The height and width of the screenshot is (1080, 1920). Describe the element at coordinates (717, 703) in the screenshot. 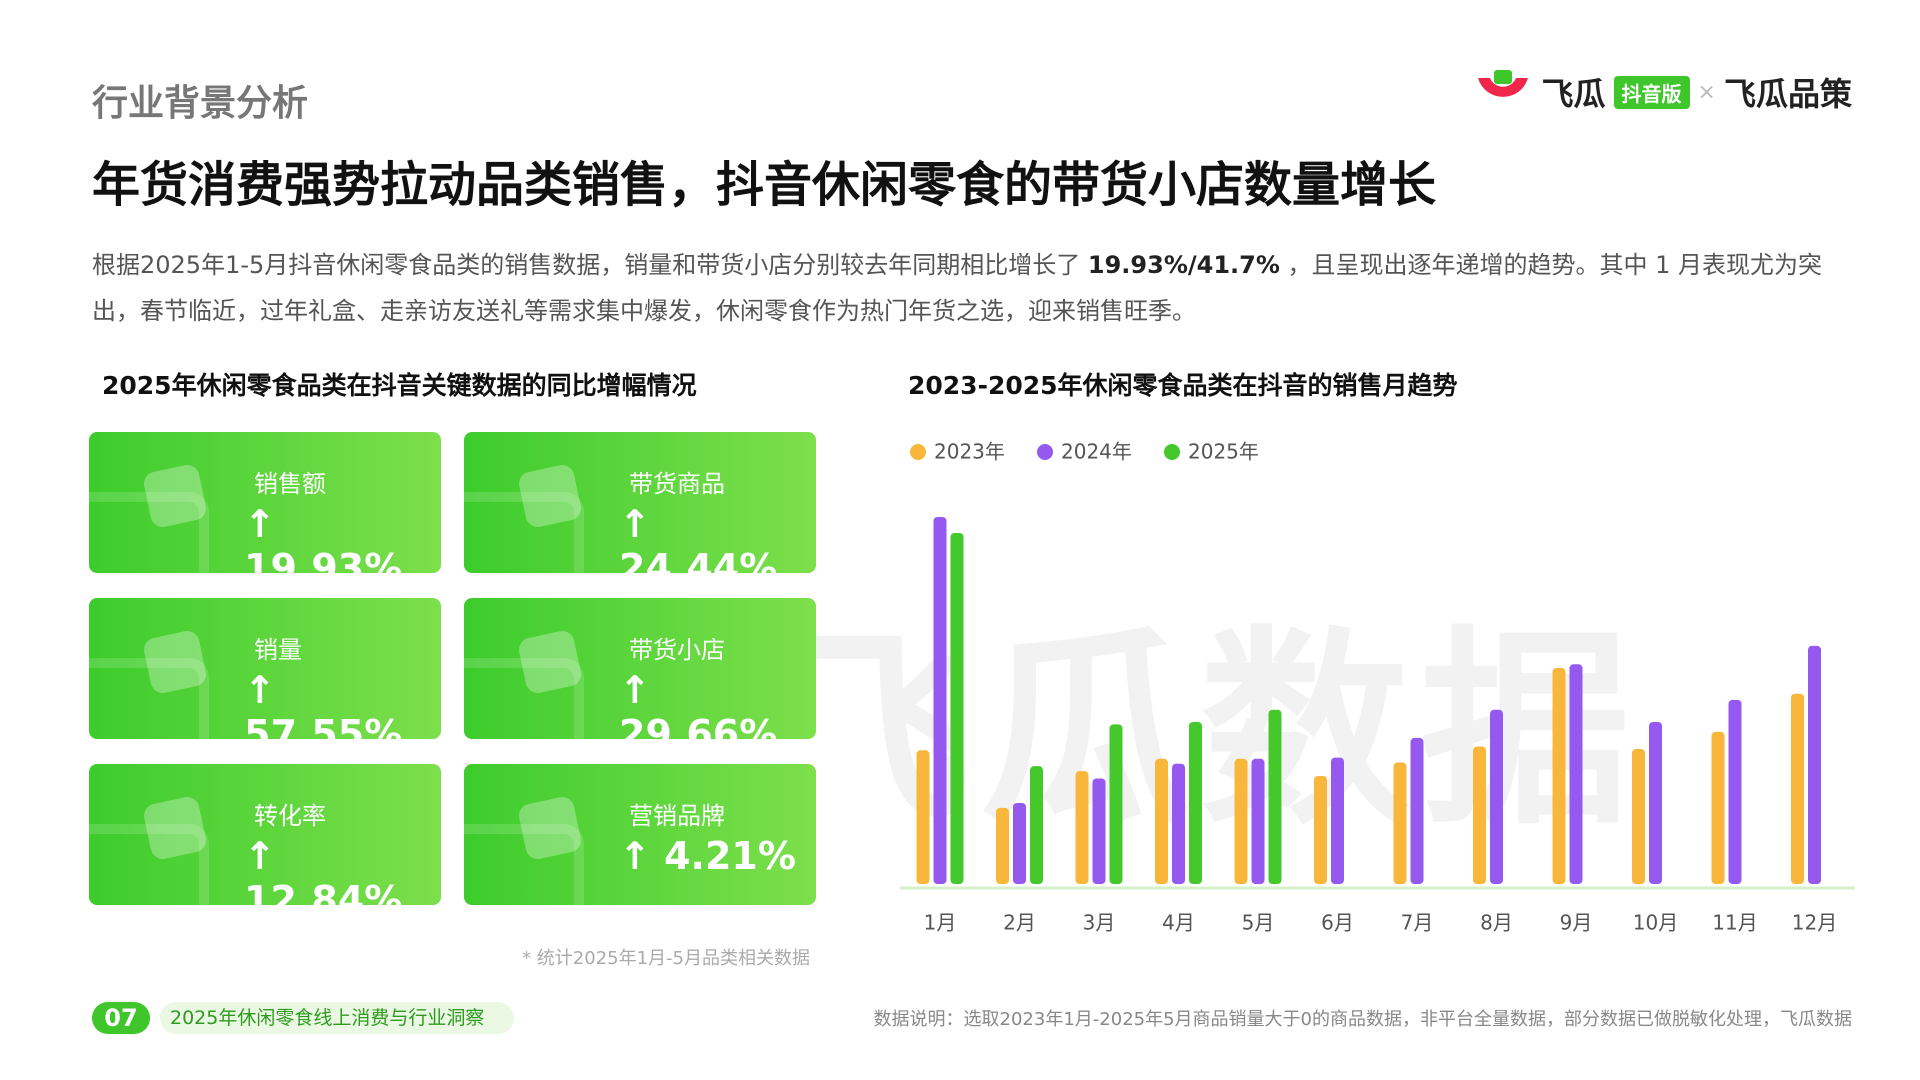

I see `stat-value: ↑ 29.66%` at that location.